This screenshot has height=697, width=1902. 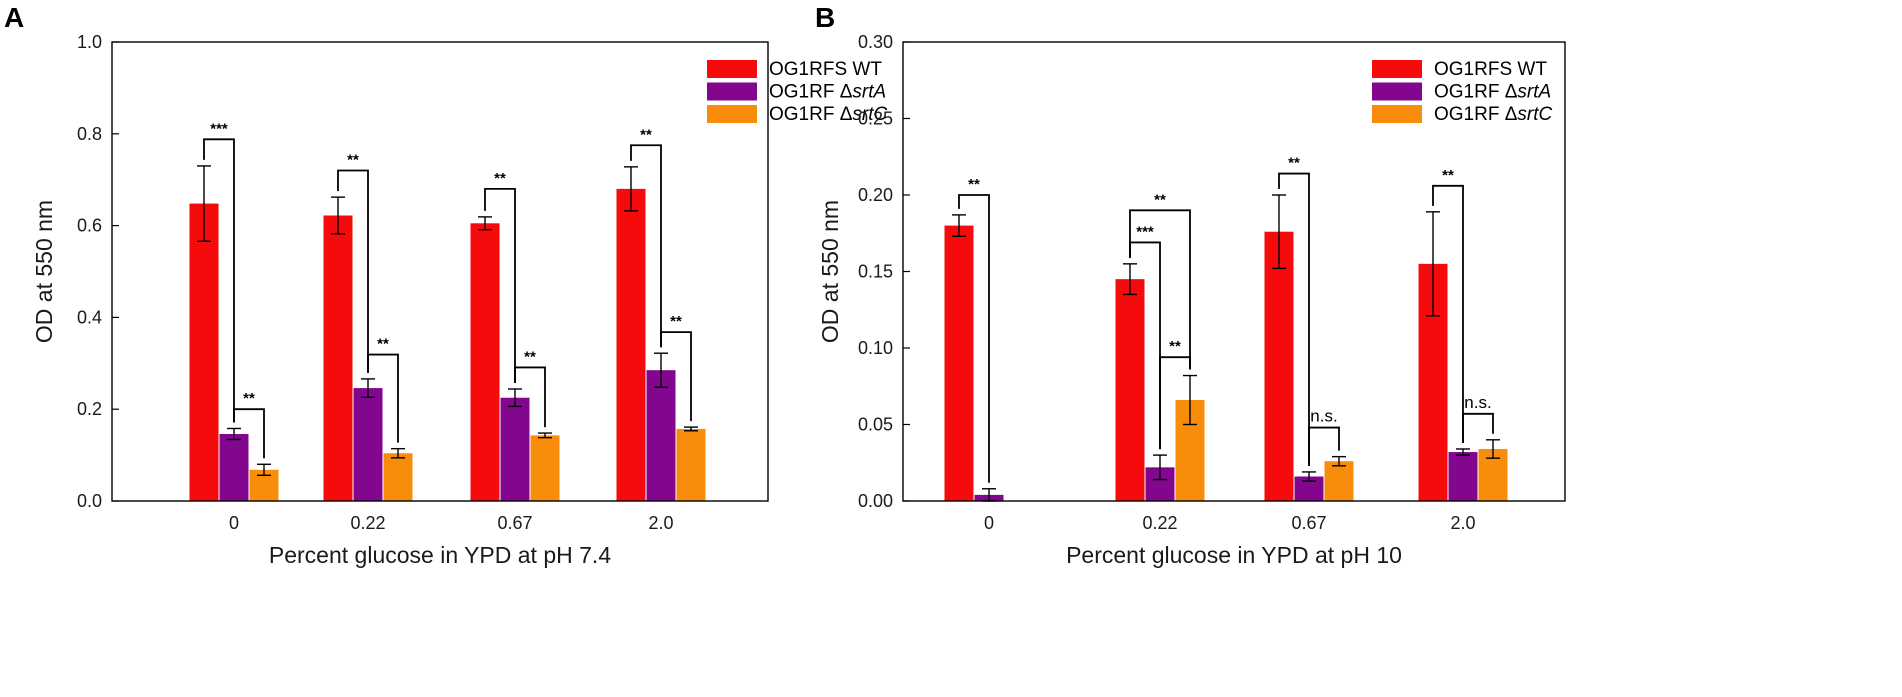 I want to click on panel-letter: A, so click(x=14, y=17).